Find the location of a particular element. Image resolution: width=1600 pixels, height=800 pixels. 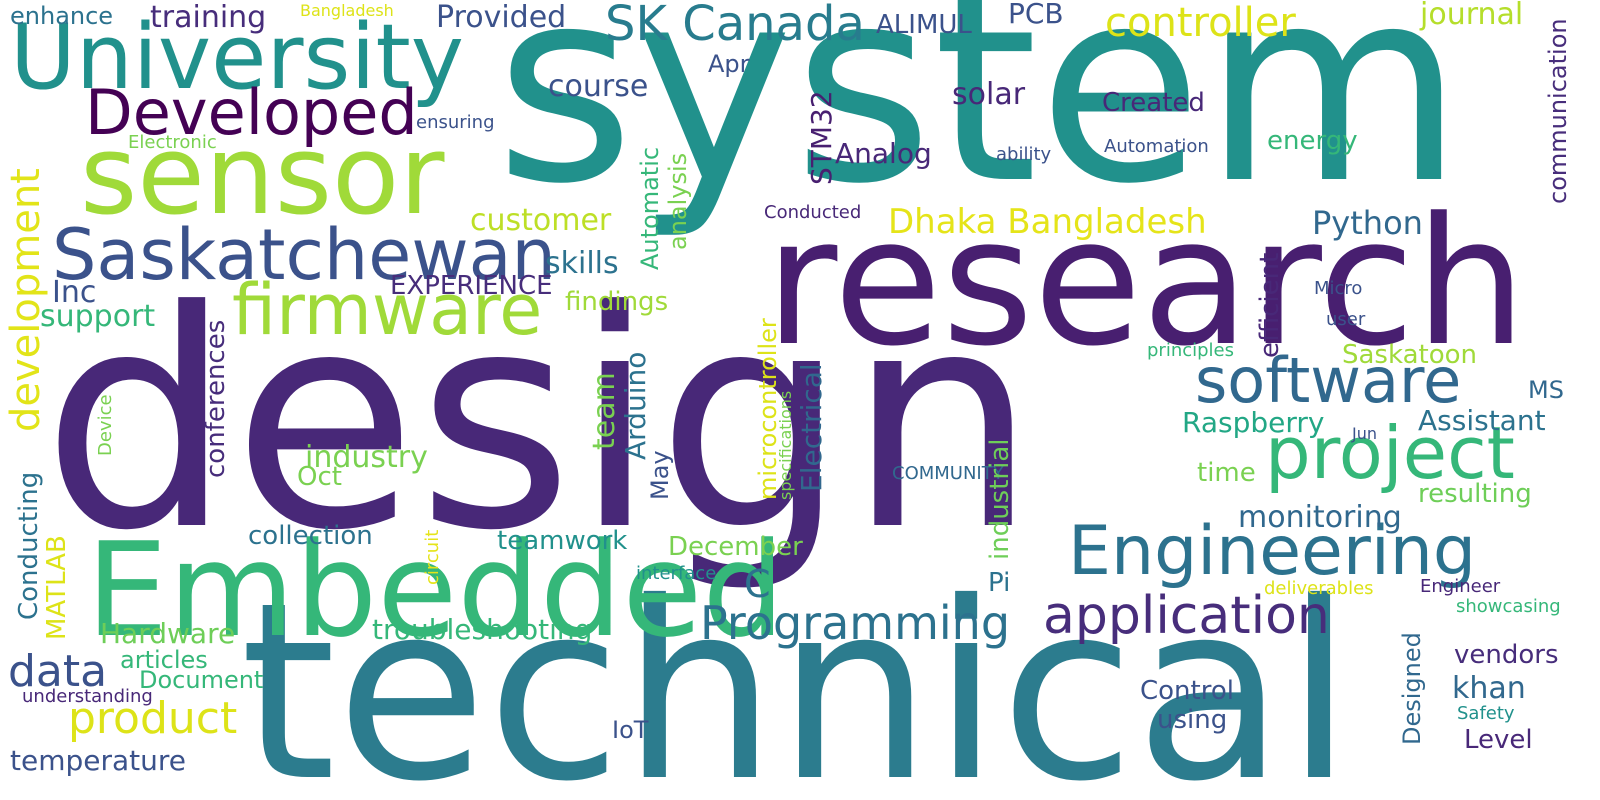

word-industrial: industrial is located at coordinates (1000, 499).